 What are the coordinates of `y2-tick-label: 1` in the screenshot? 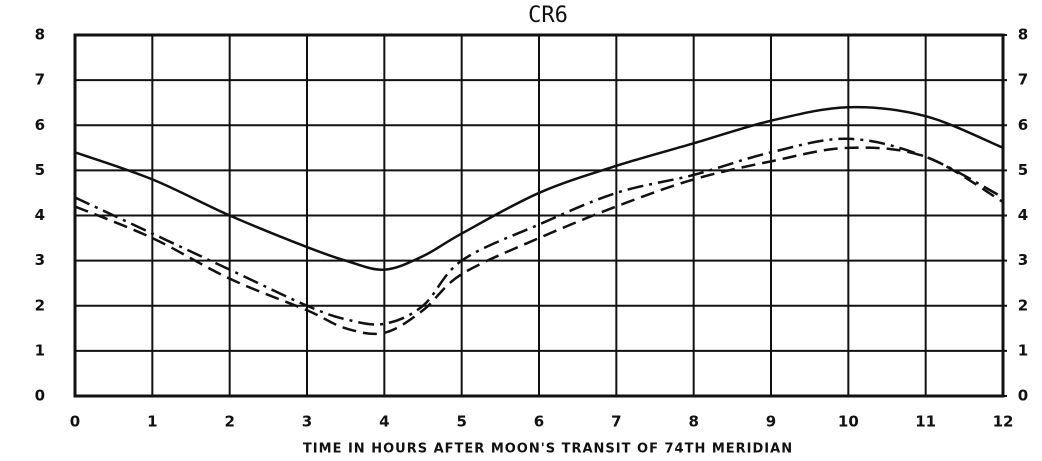 It's located at (1023, 350).